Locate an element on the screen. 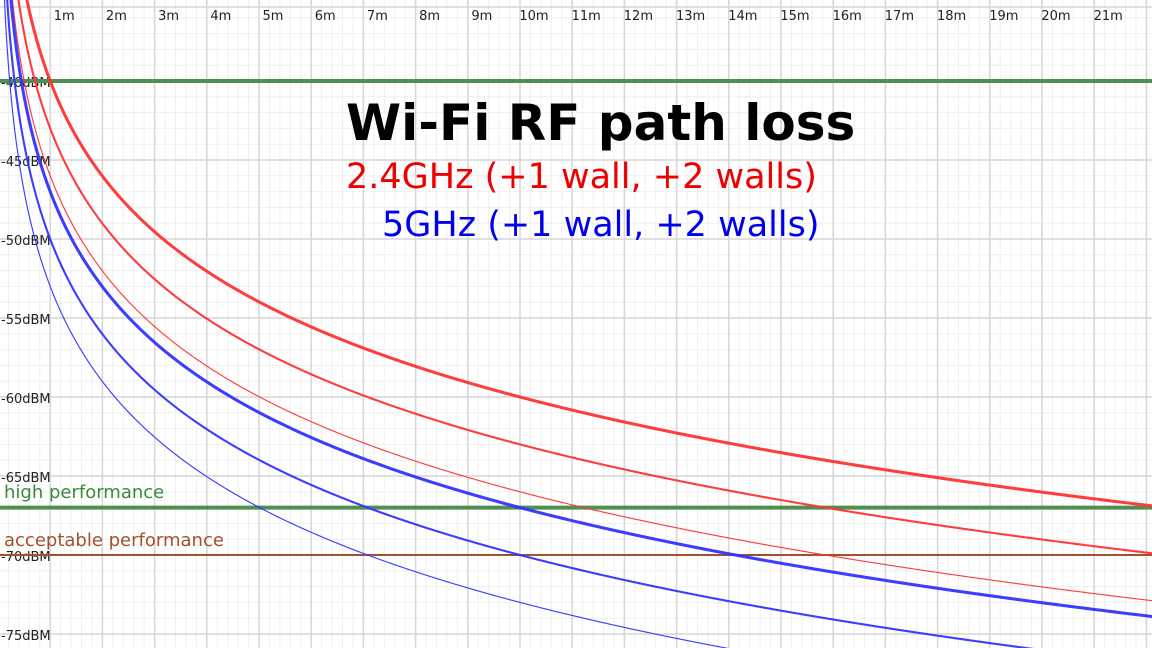 The image size is (1152, 648). high-performance-label: high performance is located at coordinates (84, 492).